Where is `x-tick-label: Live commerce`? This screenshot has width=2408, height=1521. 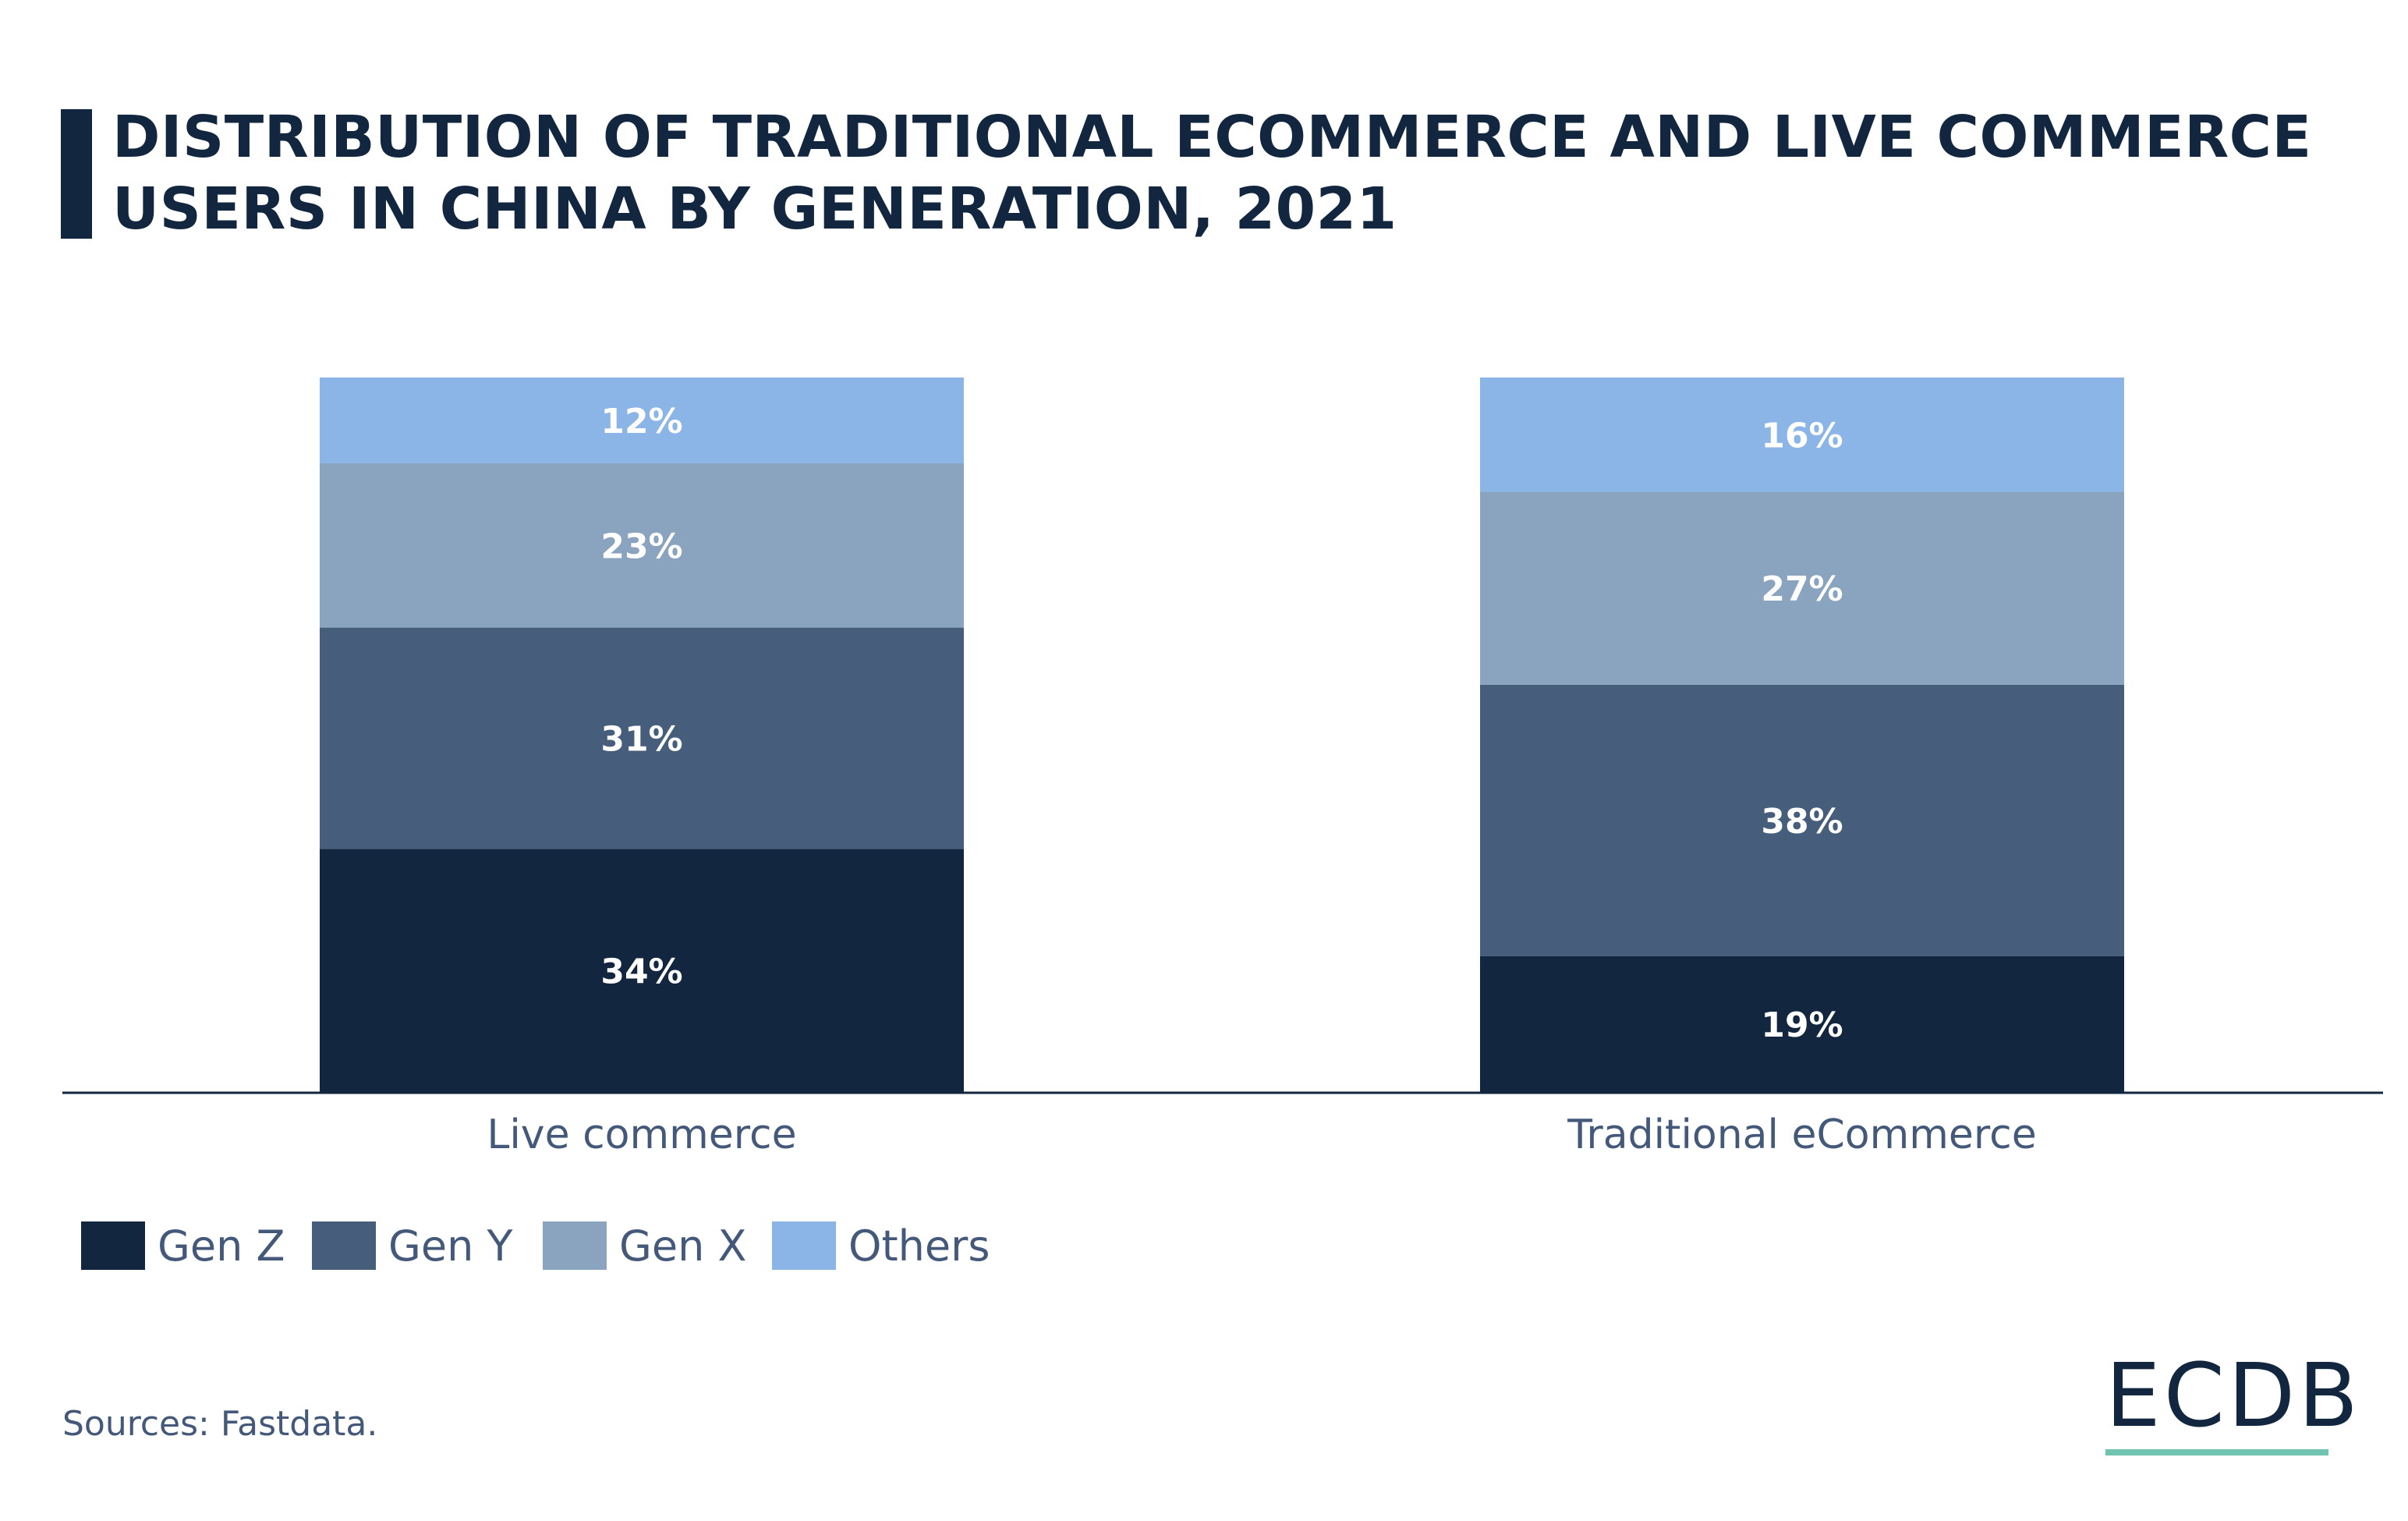 x-tick-label: Live commerce is located at coordinates (641, 1135).